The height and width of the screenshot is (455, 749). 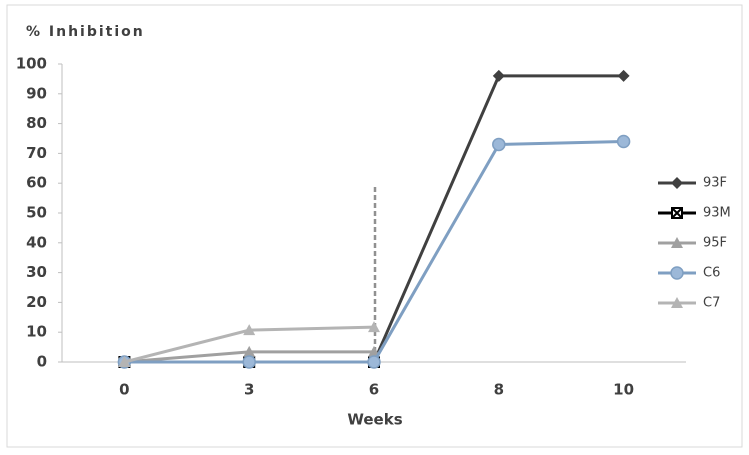 What do you see at coordinates (692, 243) in the screenshot?
I see `legend-entry: 95F` at bounding box center [692, 243].